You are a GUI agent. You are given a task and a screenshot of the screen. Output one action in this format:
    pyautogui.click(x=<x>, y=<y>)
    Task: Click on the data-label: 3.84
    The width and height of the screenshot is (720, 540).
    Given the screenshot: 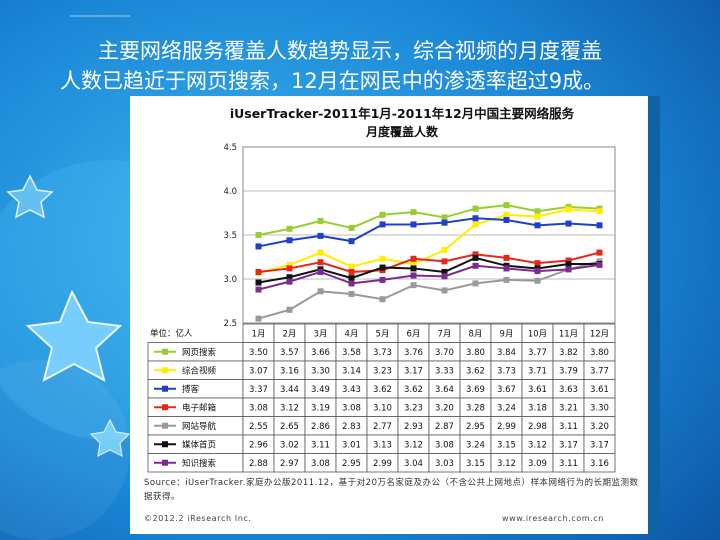 What is the action you would take?
    pyautogui.click(x=506, y=353)
    